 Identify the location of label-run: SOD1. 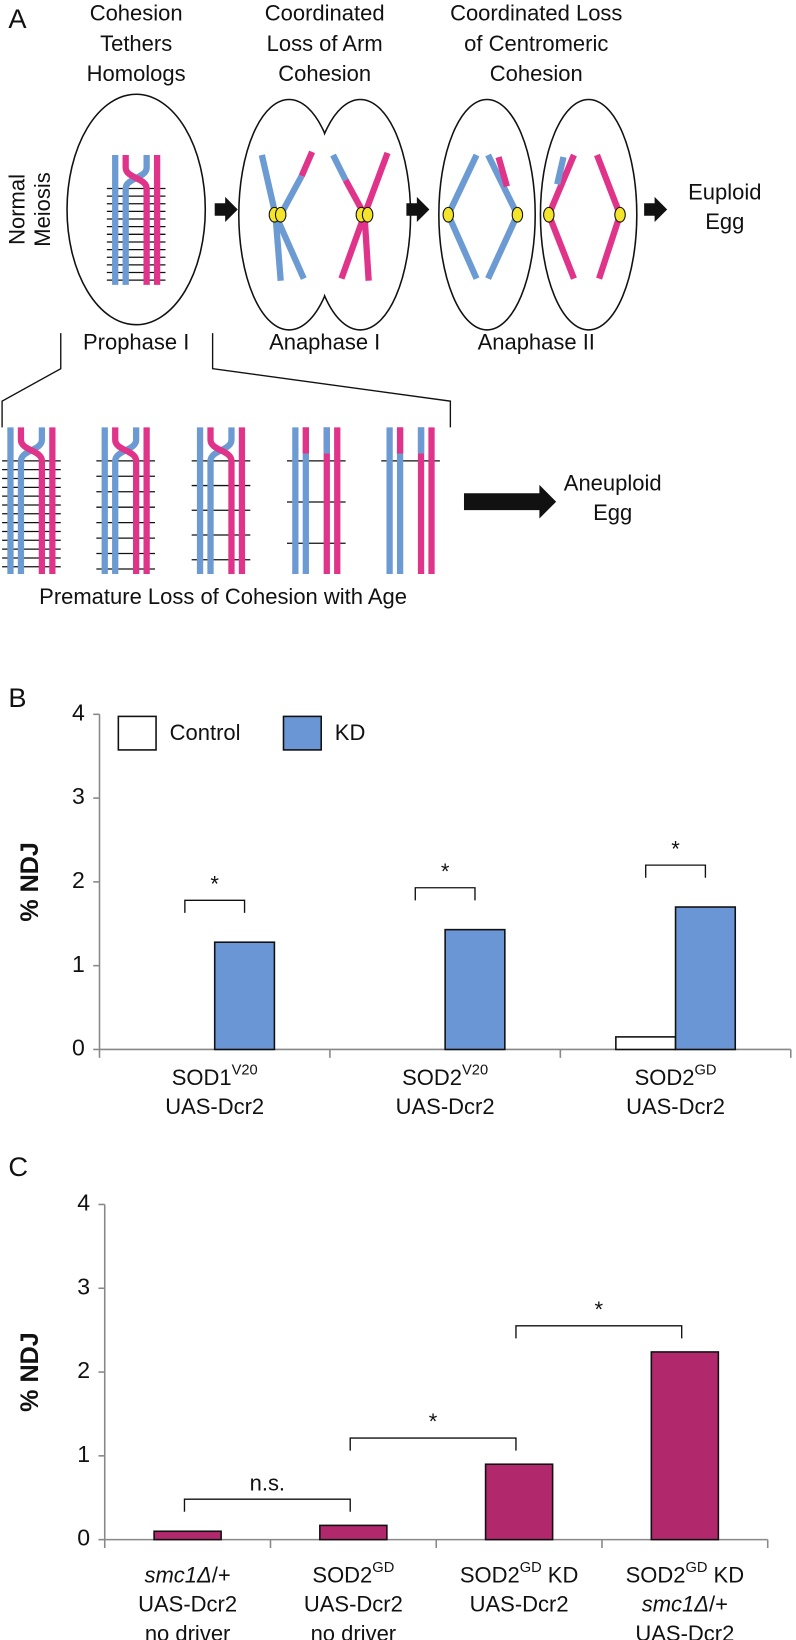
(202, 1077).